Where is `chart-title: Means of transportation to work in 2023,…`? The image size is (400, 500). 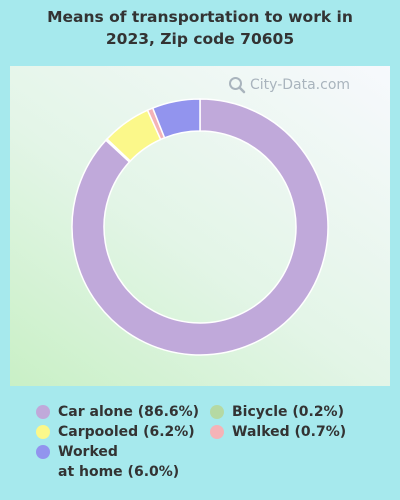
chart-title: Means of transportation to work in 2023,… is located at coordinates (200, 28).